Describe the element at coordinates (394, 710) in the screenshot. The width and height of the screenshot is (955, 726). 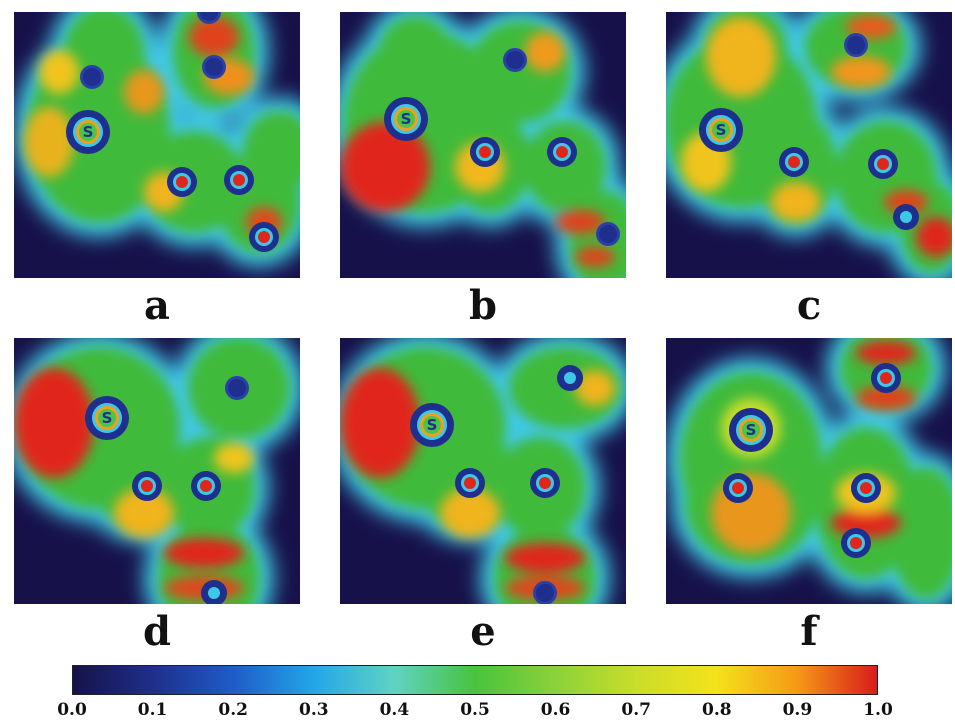
I see `colorbar-tick-label: 0.4` at that location.